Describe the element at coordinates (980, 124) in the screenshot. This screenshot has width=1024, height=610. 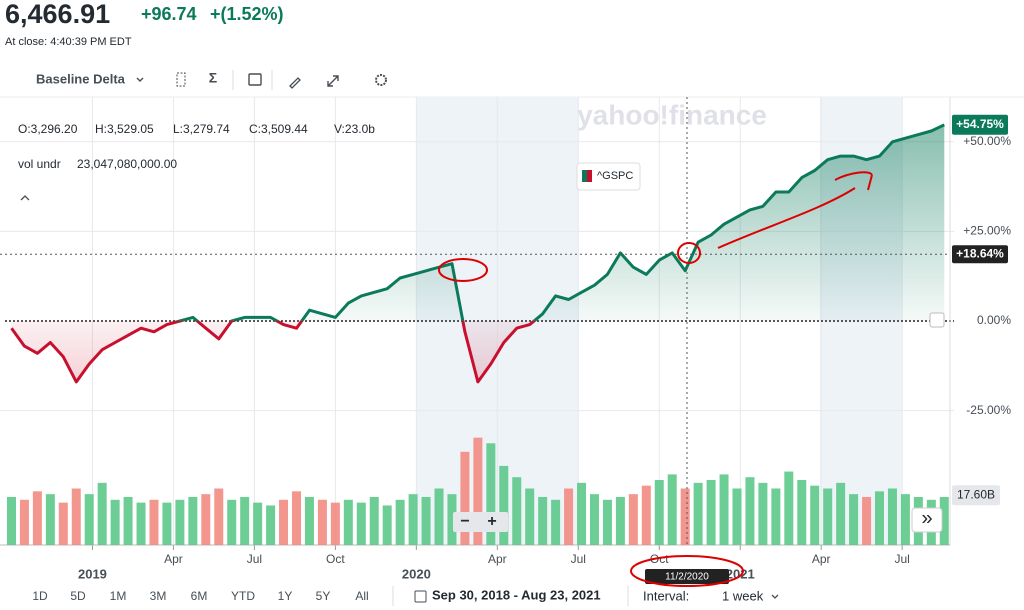
I see `last-value-label: +54.75%` at that location.